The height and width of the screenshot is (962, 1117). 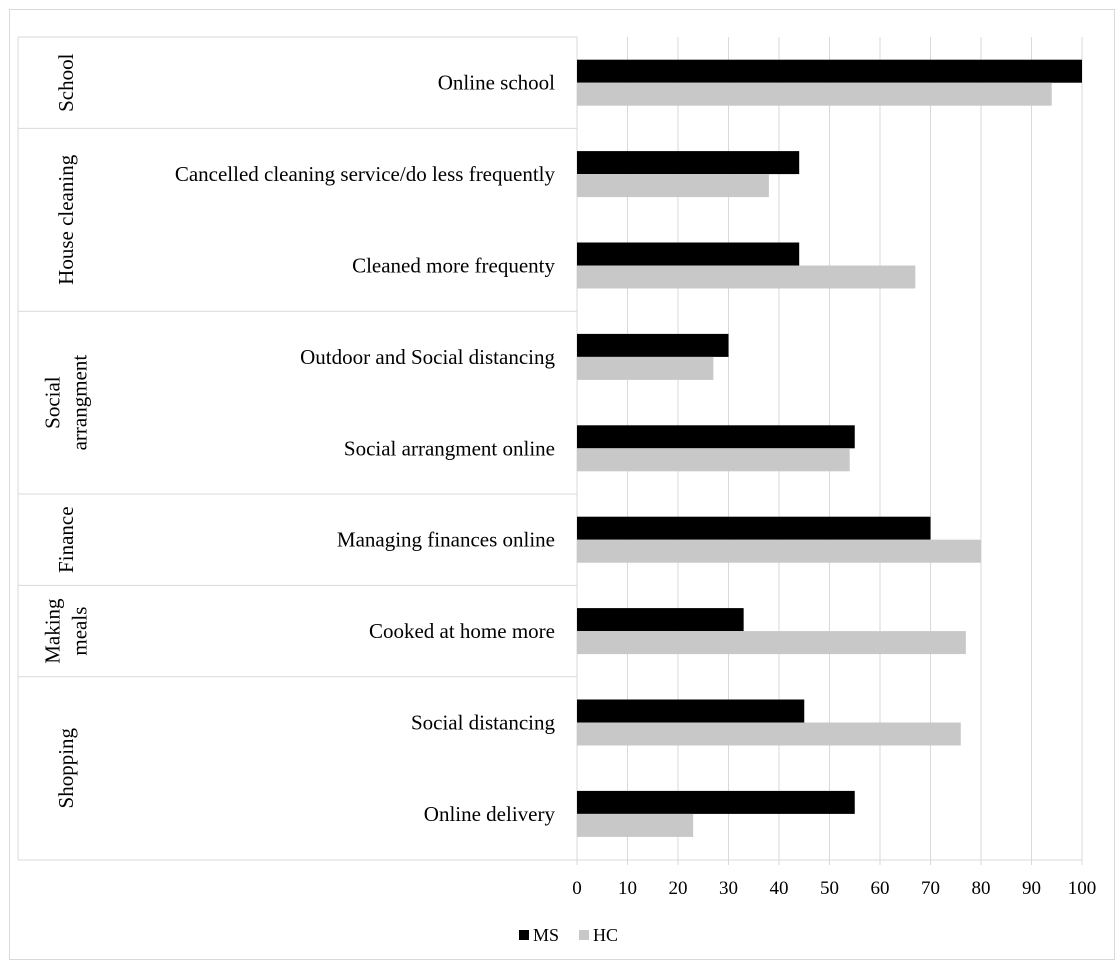 I want to click on group-label: arrangment, so click(x=80, y=403).